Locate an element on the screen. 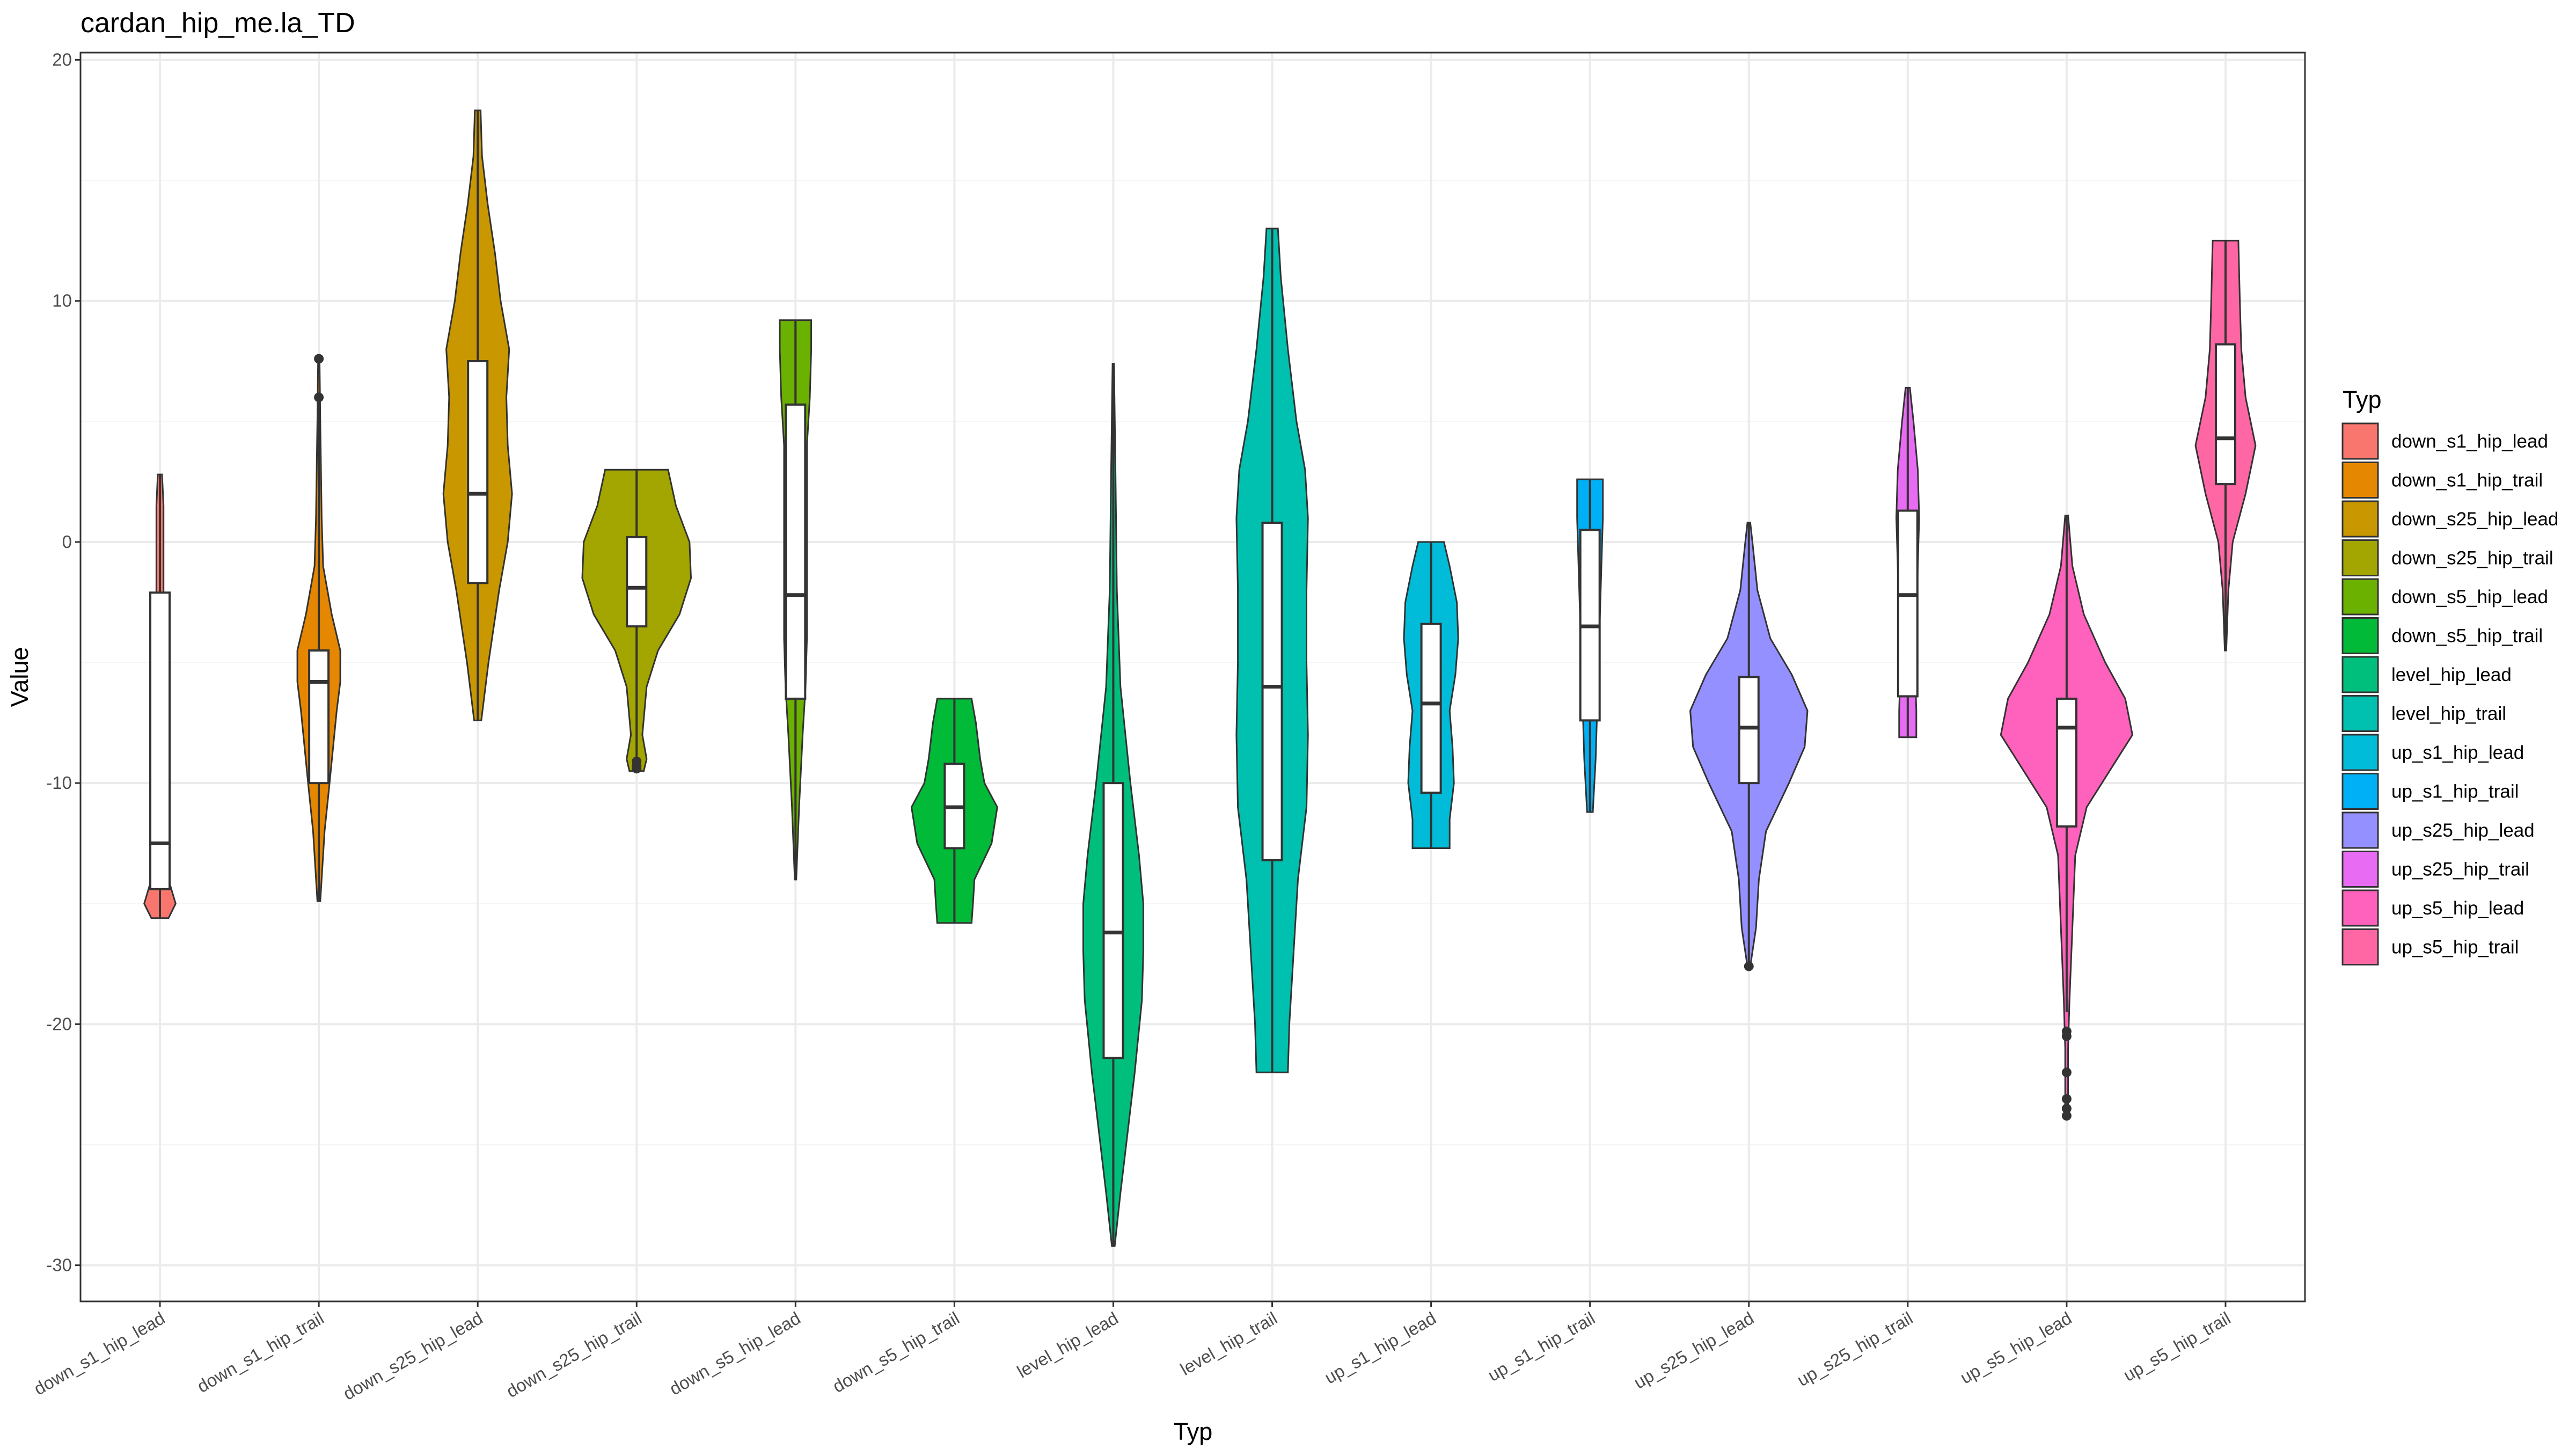  x-tick-label: up_s1_hip_lead is located at coordinates (1380, 1348).